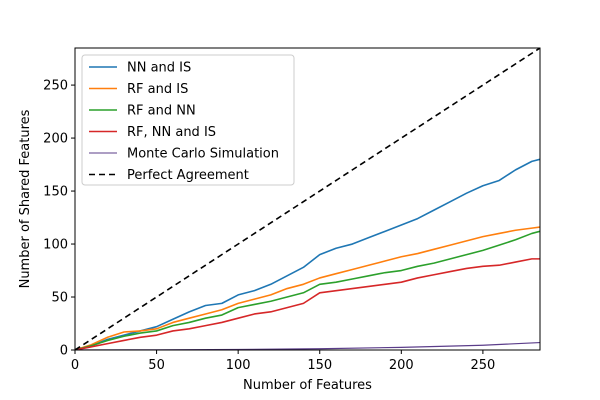 The height and width of the screenshot is (400, 600). Describe the element at coordinates (75, 365) in the screenshot. I see `x-tick-label: 0` at that location.